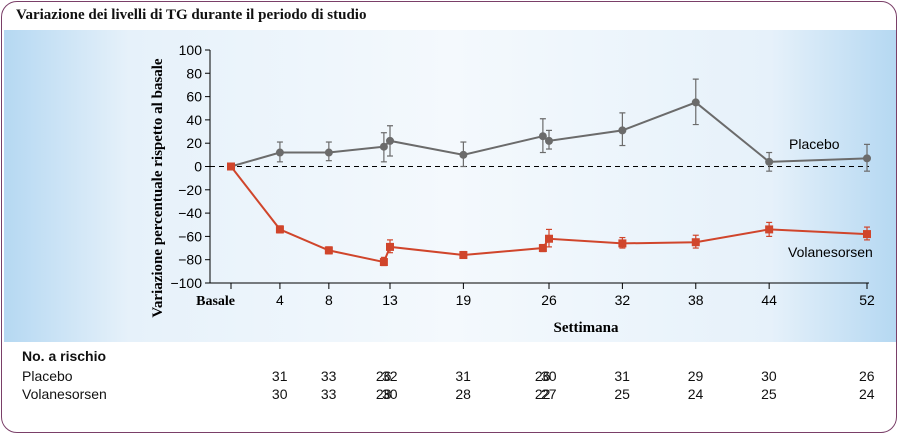 The width and height of the screenshot is (900, 436). I want to click on y-tick-label: −40, so click(190, 213).